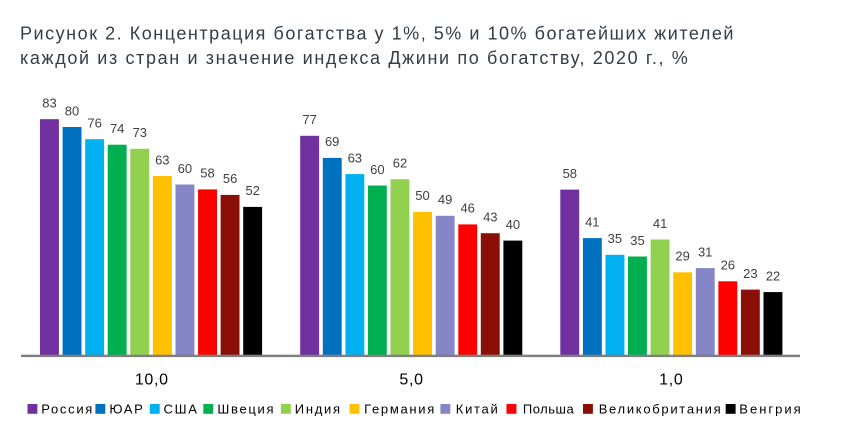 This screenshot has width=851, height=427. Describe the element at coordinates (682, 256) in the screenshot. I see `svg-text: 29` at that location.